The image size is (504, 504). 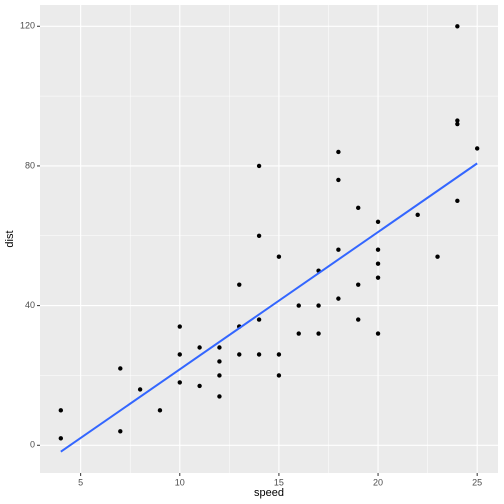 What do you see at coordinates (279, 482) in the screenshot?
I see `x-tick-label: 15` at bounding box center [279, 482].